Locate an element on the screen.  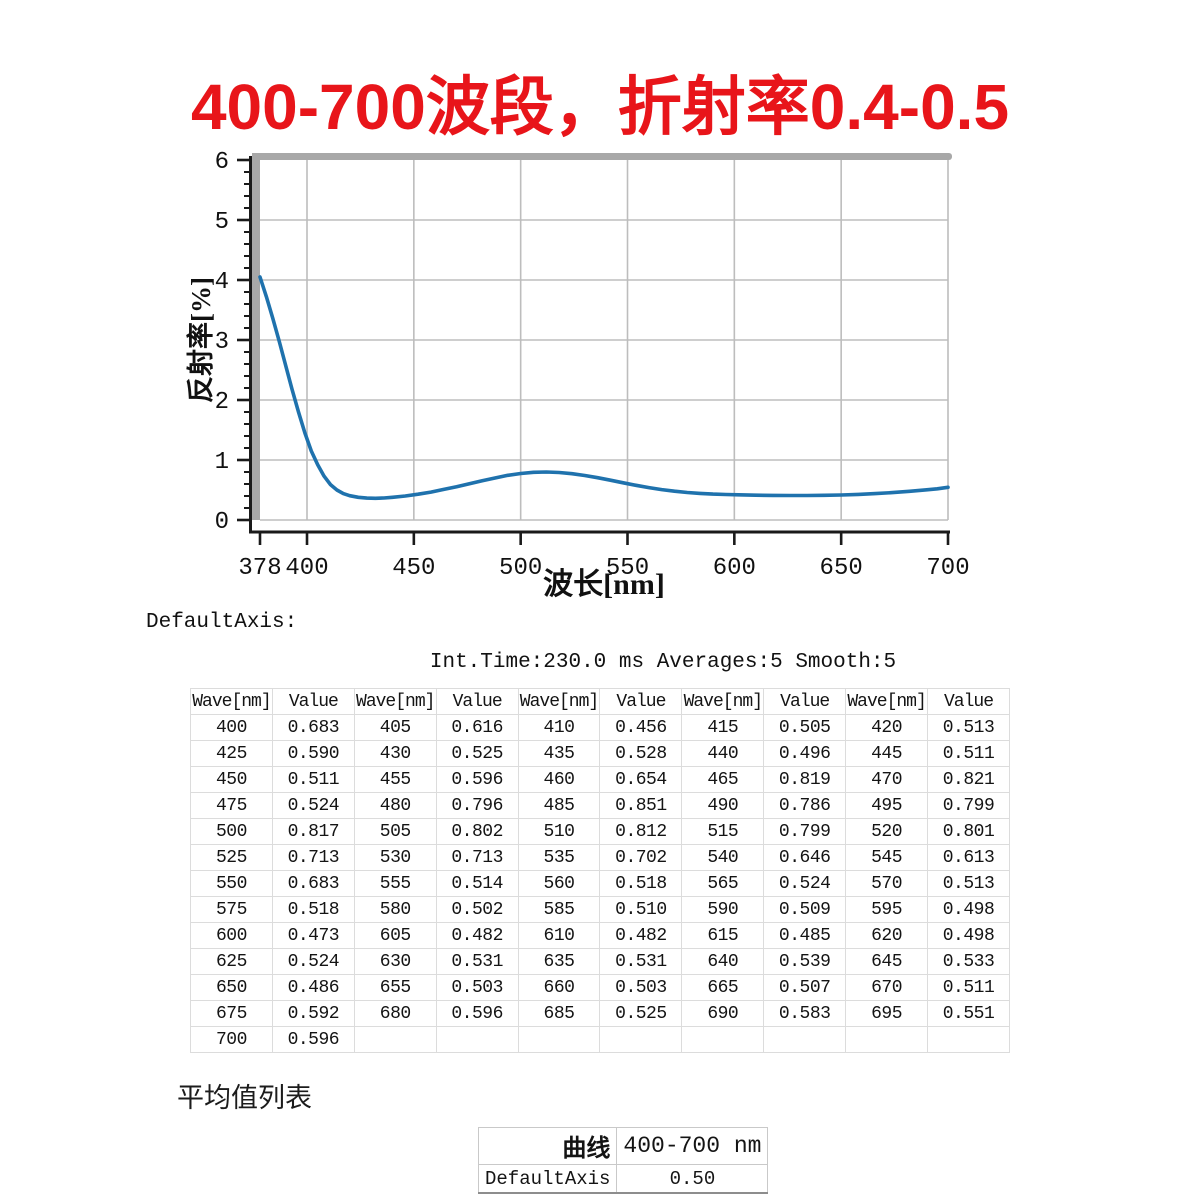
data-cell: 0.528 is located at coordinates (641, 753).